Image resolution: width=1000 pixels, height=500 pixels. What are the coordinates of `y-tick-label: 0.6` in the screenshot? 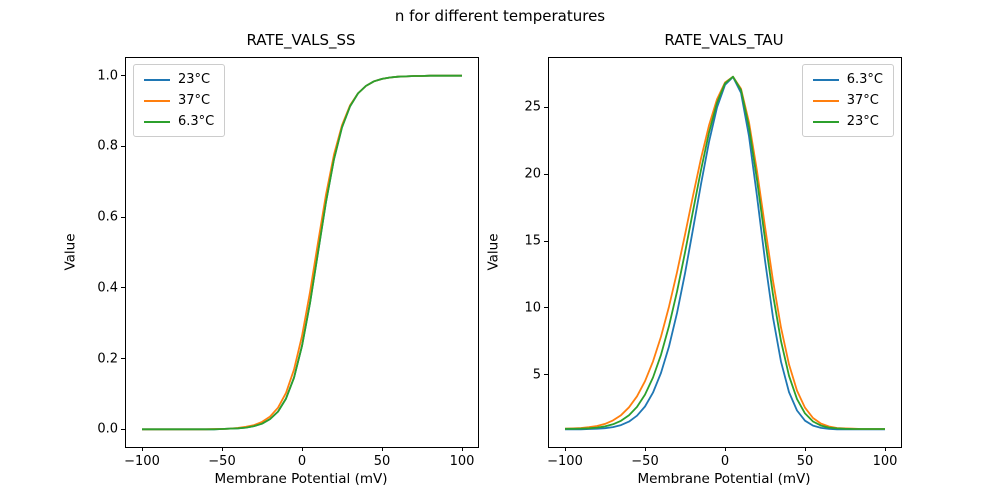 It's located at (107, 217).